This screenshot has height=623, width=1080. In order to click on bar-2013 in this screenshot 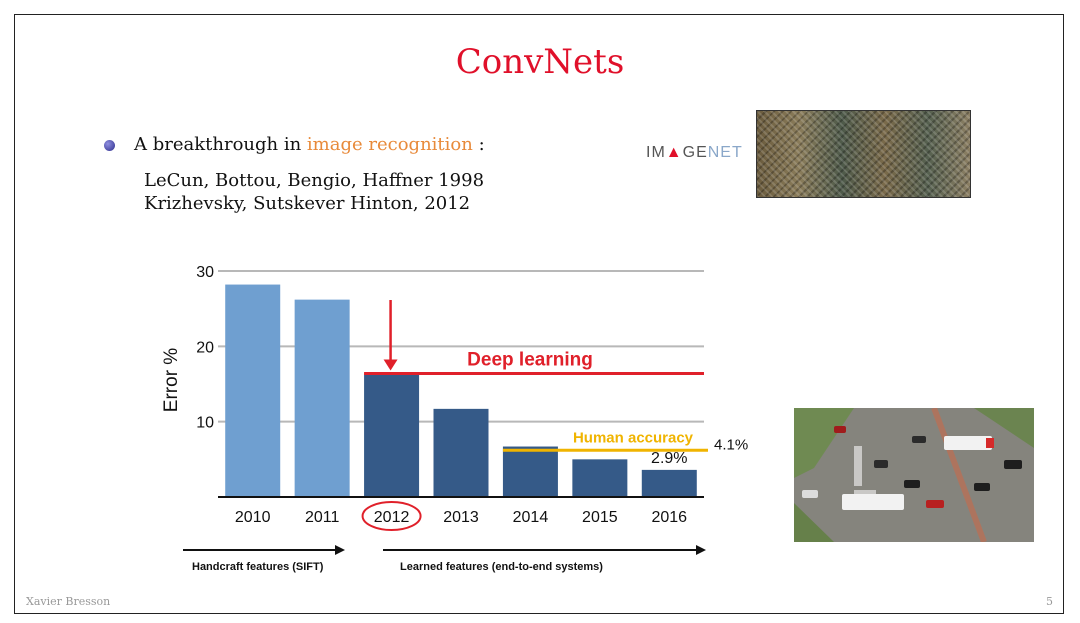, I will do `click(461, 452)`.